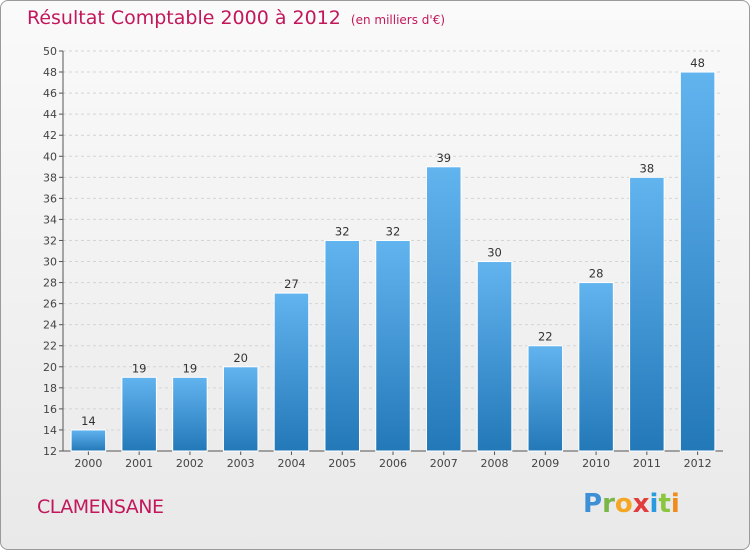 The image size is (750, 550). Describe the element at coordinates (50, 304) in the screenshot. I see `y-tick-label: 26` at that location.